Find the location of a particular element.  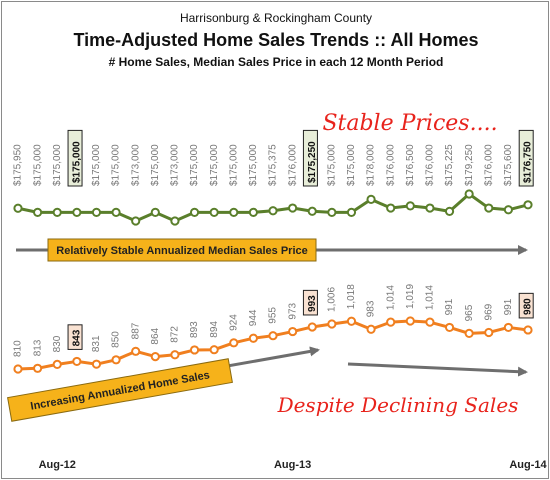

price-data-label: $175,250 is located at coordinates (312, 162).